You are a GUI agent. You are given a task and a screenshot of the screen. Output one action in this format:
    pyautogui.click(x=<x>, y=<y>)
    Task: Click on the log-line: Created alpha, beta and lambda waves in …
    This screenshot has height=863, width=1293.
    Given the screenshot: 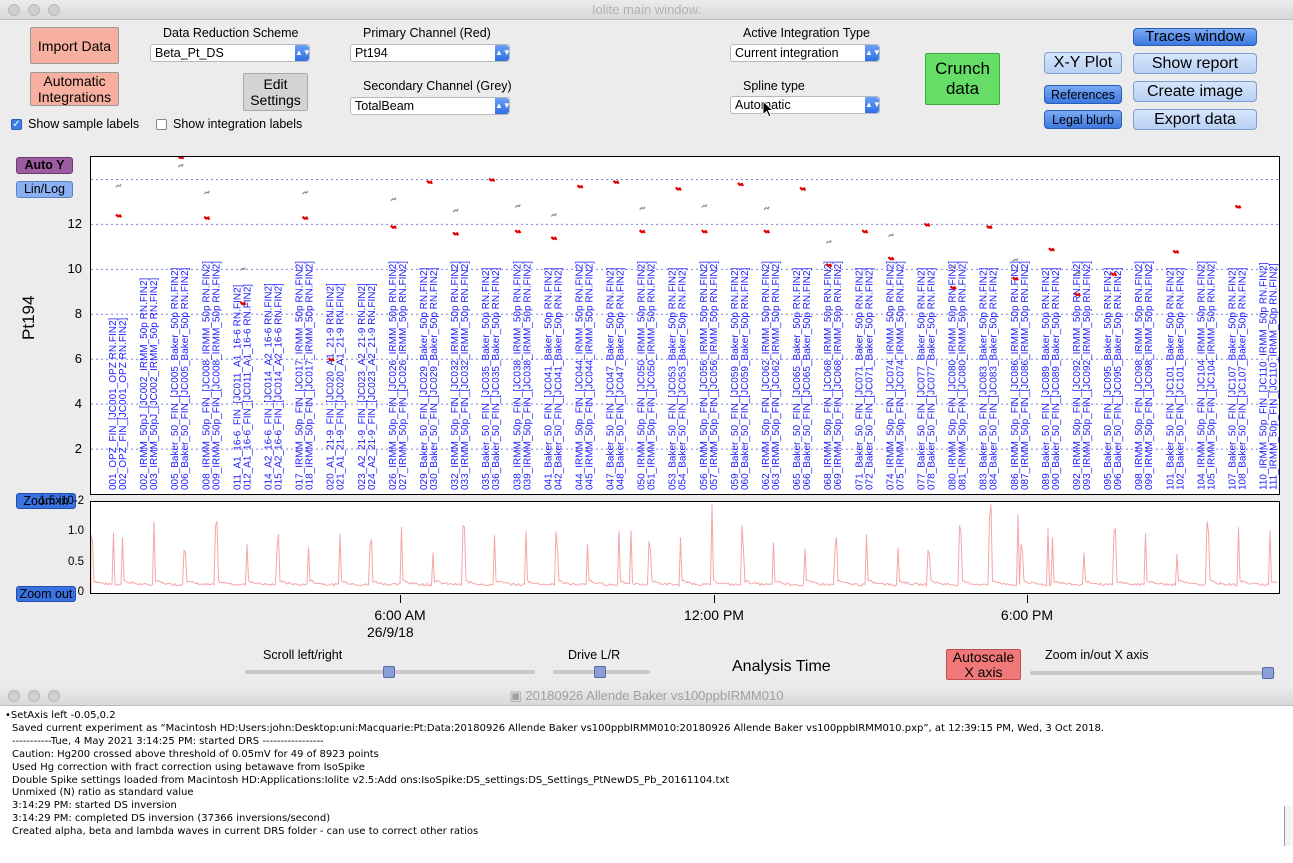 What is the action you would take?
    pyautogui.click(x=245, y=832)
    